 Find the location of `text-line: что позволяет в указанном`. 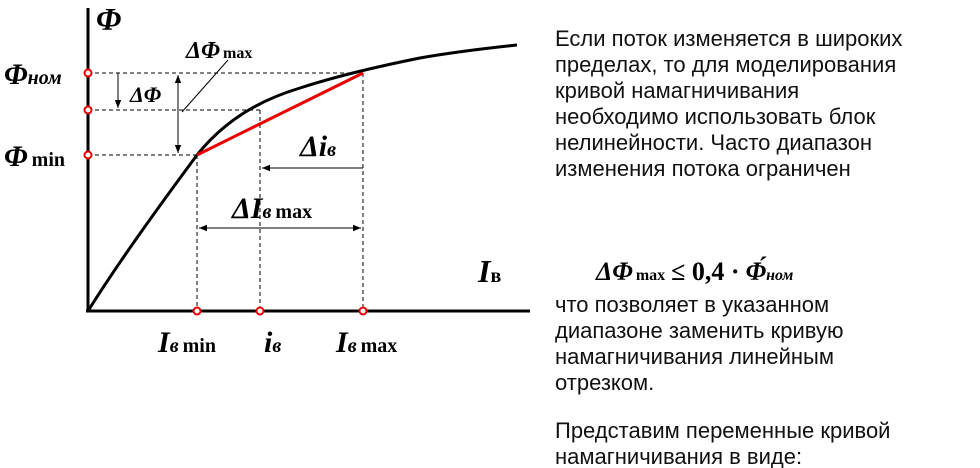

text-line: что позволяет в указанном is located at coordinates (692, 304).